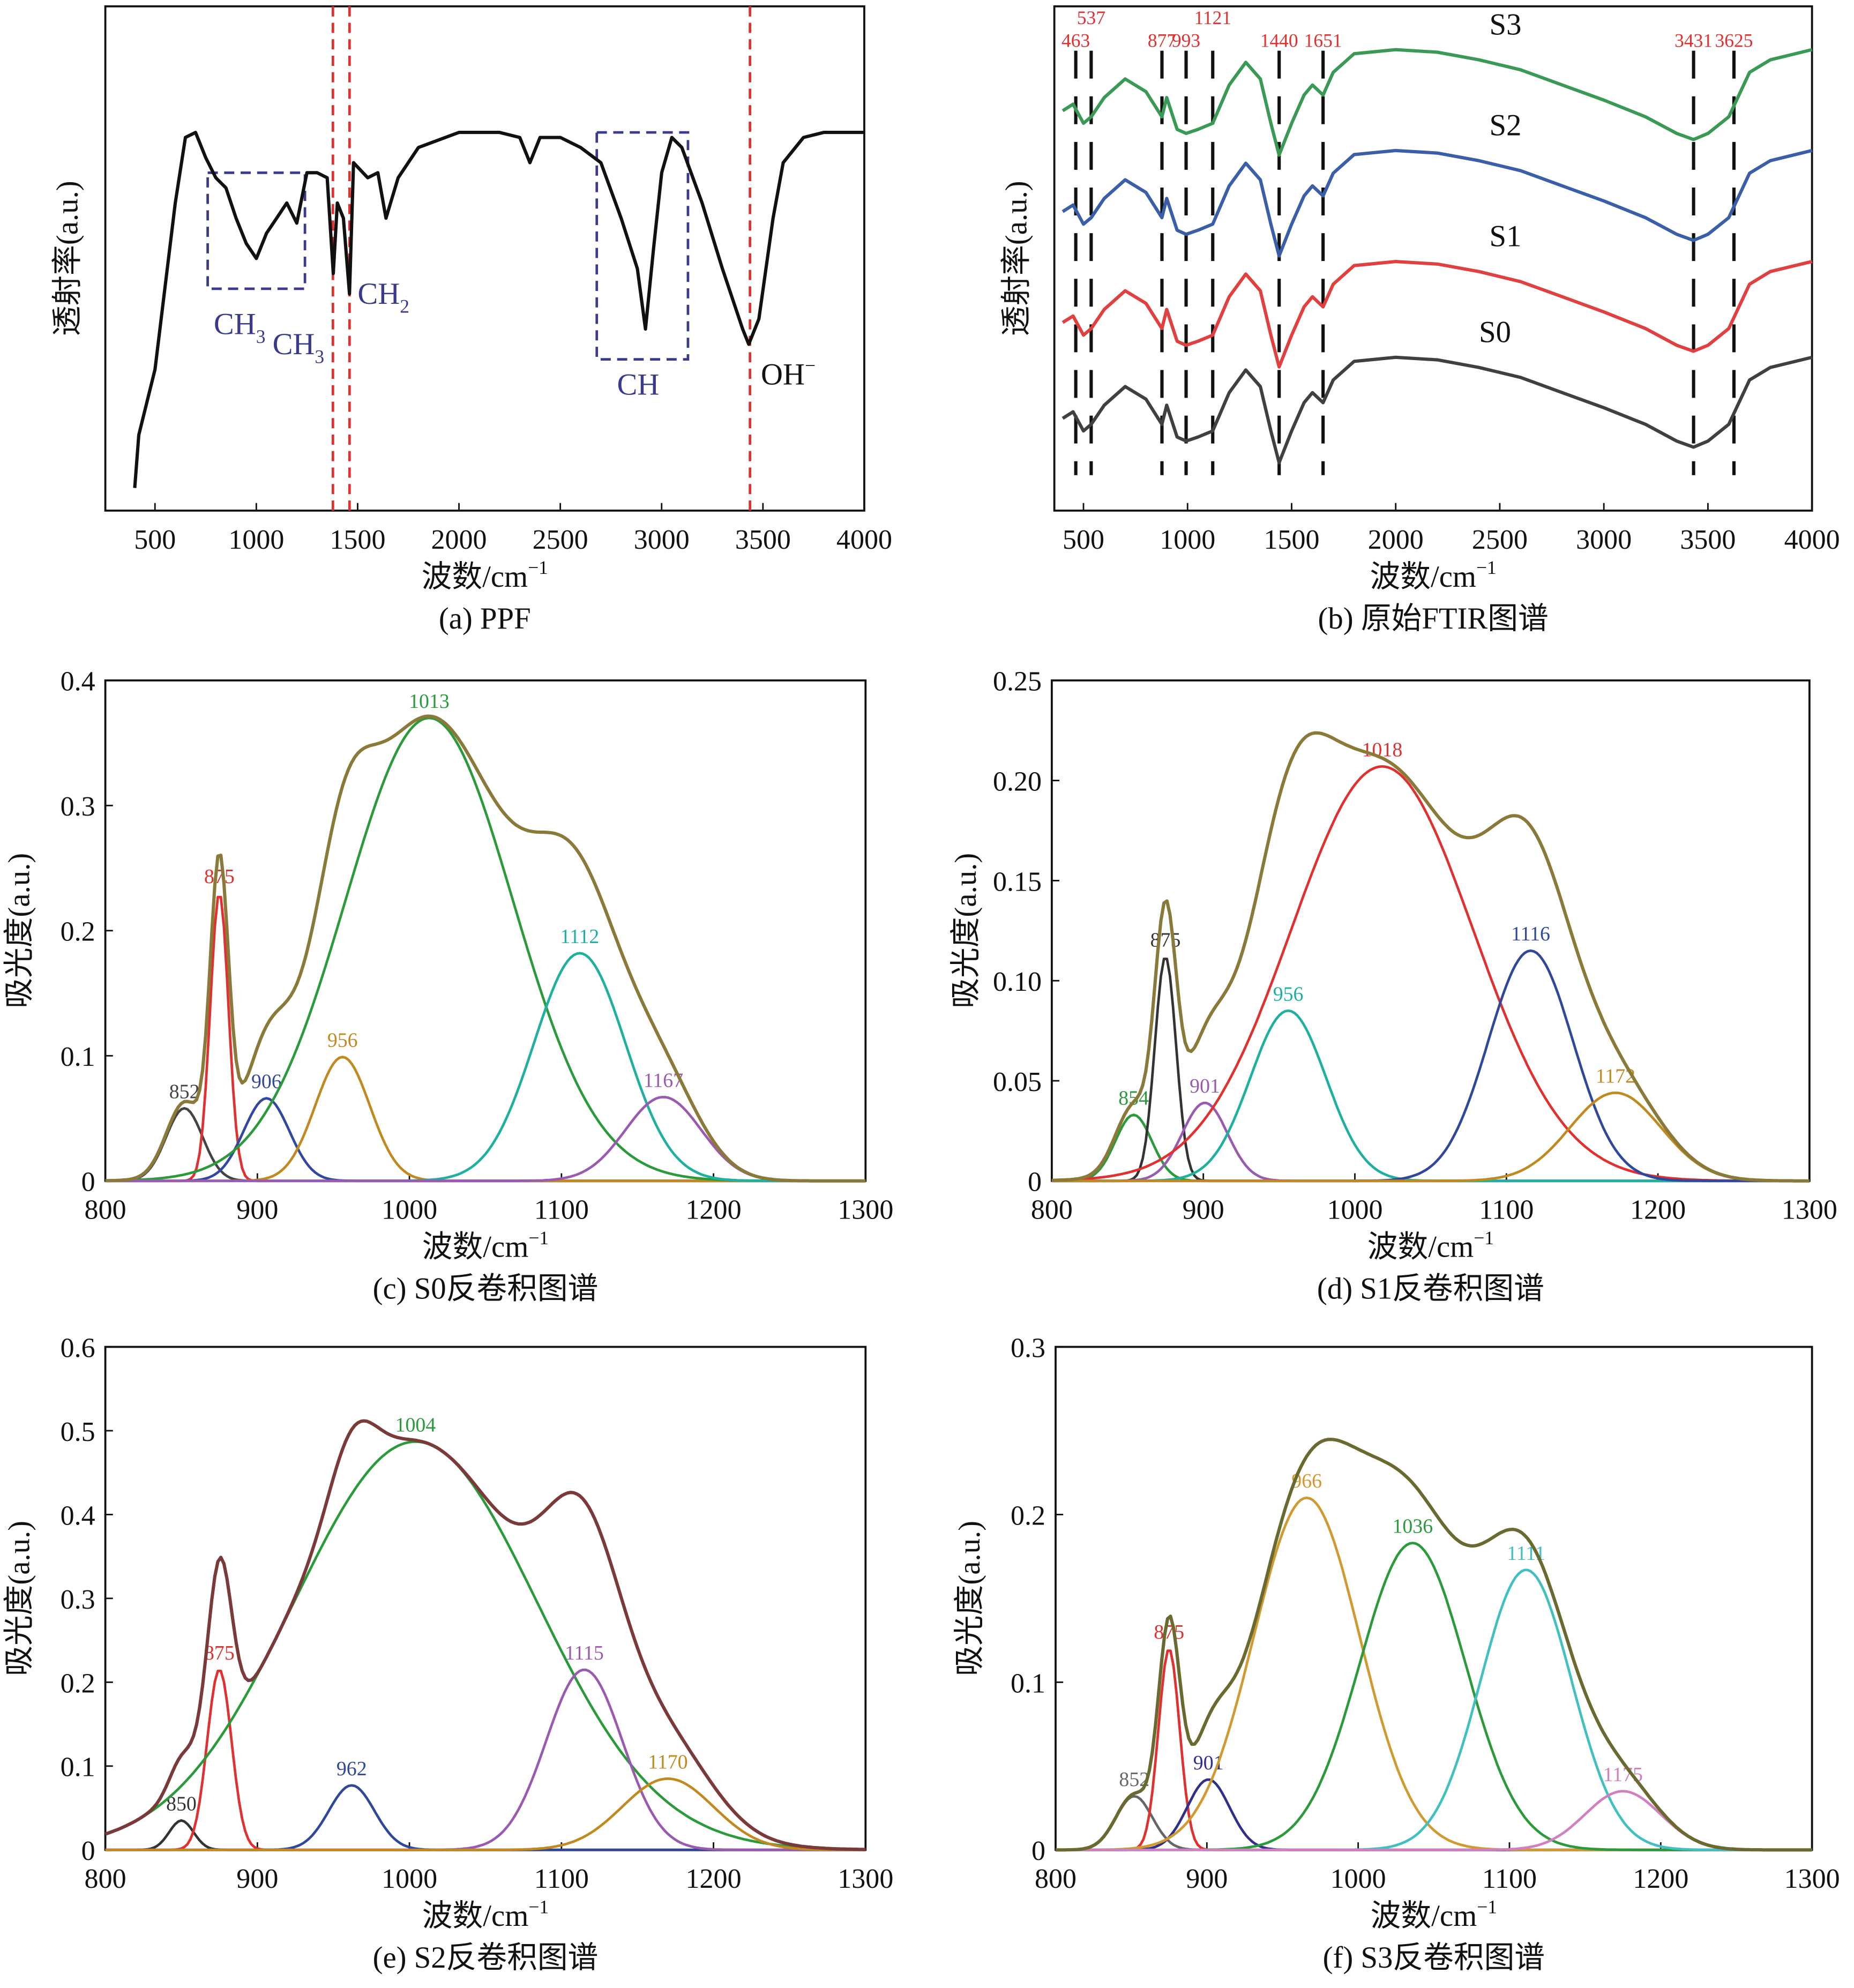  What do you see at coordinates (1506, 236) in the screenshot?
I see `series-label: S1` at bounding box center [1506, 236].